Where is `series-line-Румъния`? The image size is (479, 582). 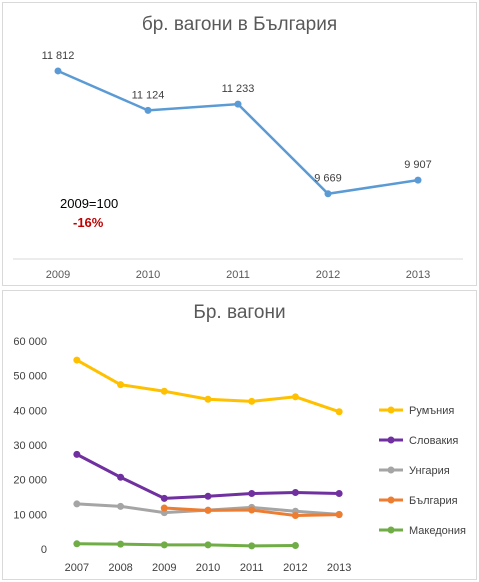
series-line-Румъния is located at coordinates (208, 386).